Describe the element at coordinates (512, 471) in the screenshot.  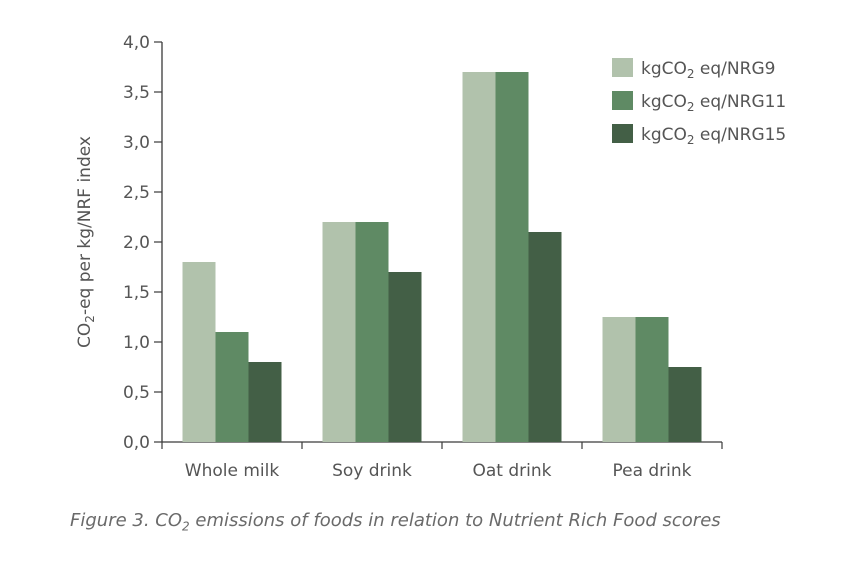
I see `x-tick-label: Oat drink` at that location.